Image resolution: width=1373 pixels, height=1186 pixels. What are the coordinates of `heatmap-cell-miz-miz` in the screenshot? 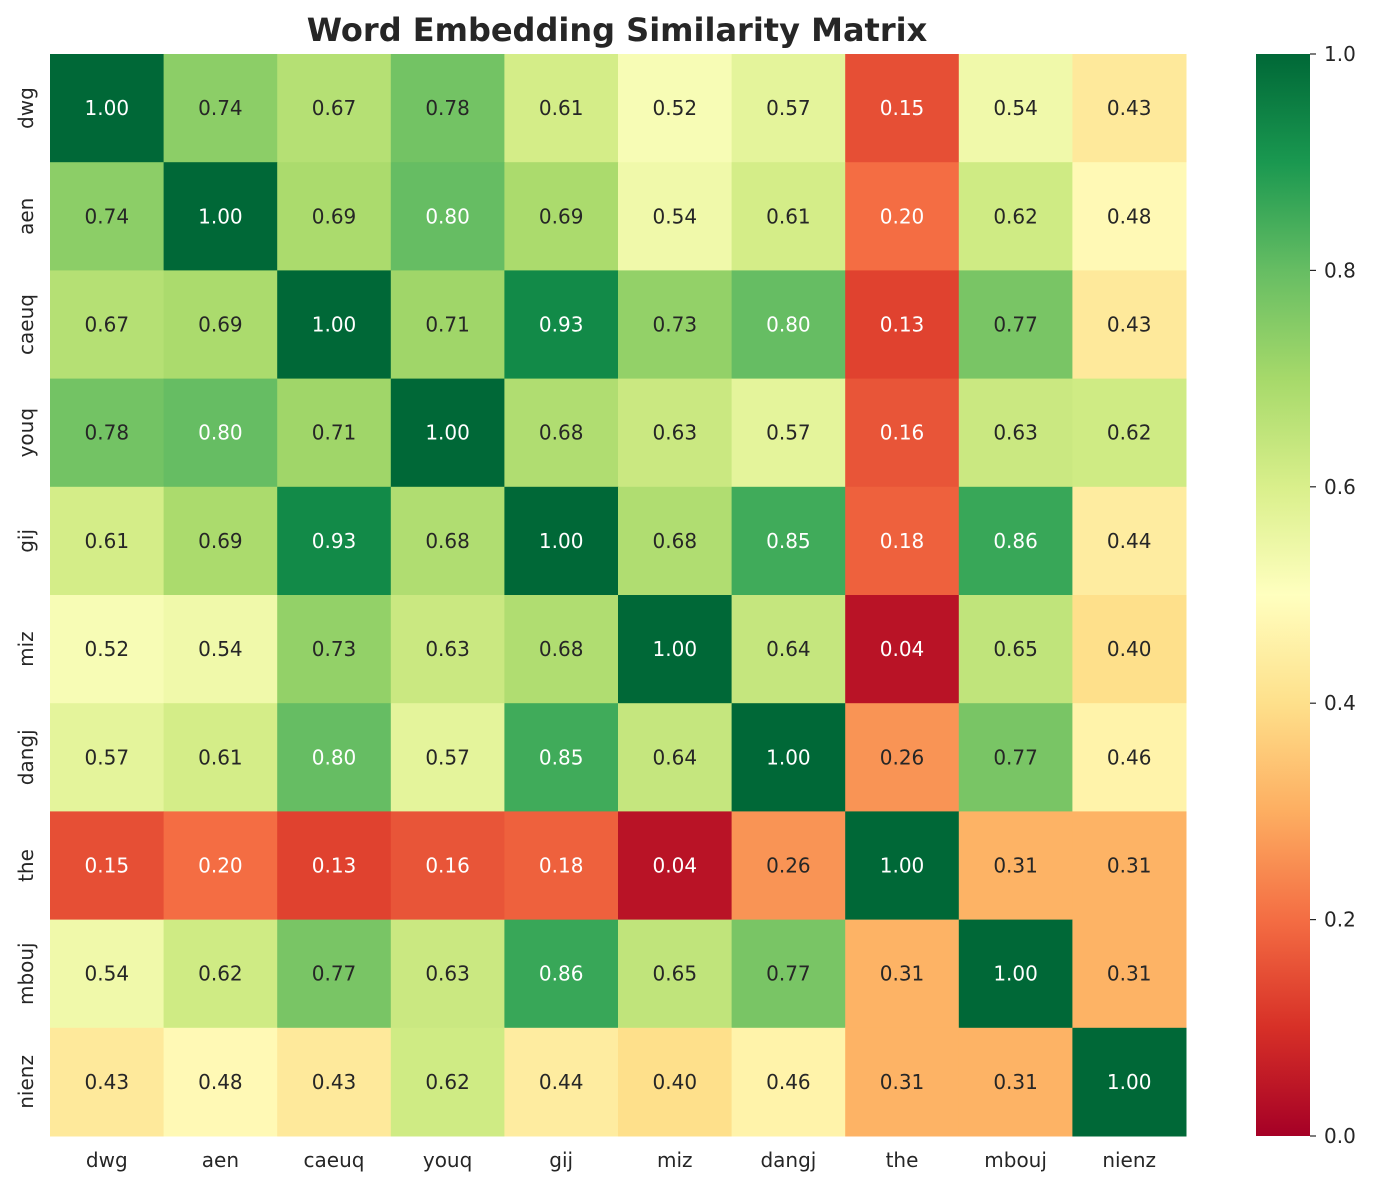 It's located at (675, 649).